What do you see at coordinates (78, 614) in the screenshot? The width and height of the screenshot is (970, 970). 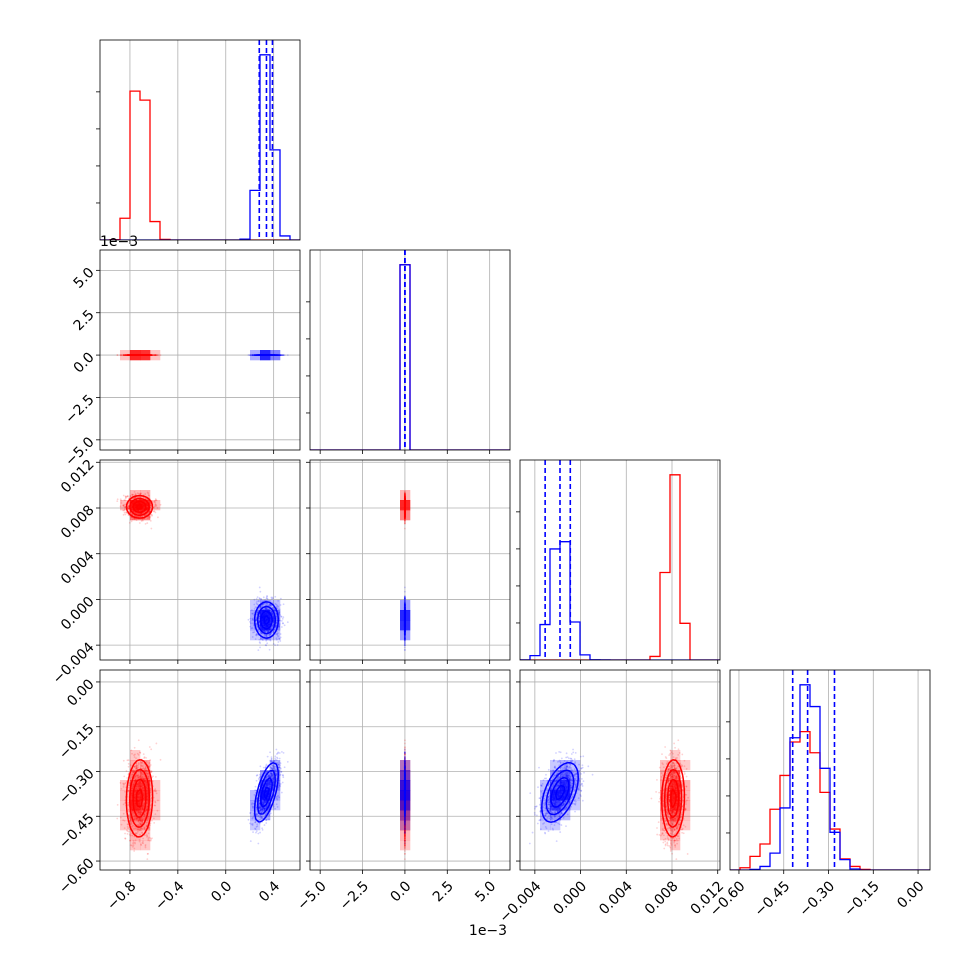 I see `y-tick-label: 0.000` at bounding box center [78, 614].